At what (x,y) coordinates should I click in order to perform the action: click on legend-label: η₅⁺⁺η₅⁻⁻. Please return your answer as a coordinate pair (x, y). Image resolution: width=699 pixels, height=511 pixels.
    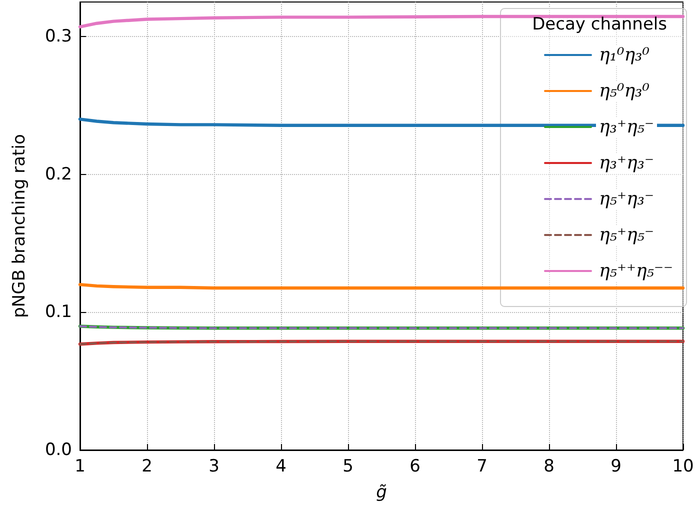
    Looking at the image, I should click on (636, 271).